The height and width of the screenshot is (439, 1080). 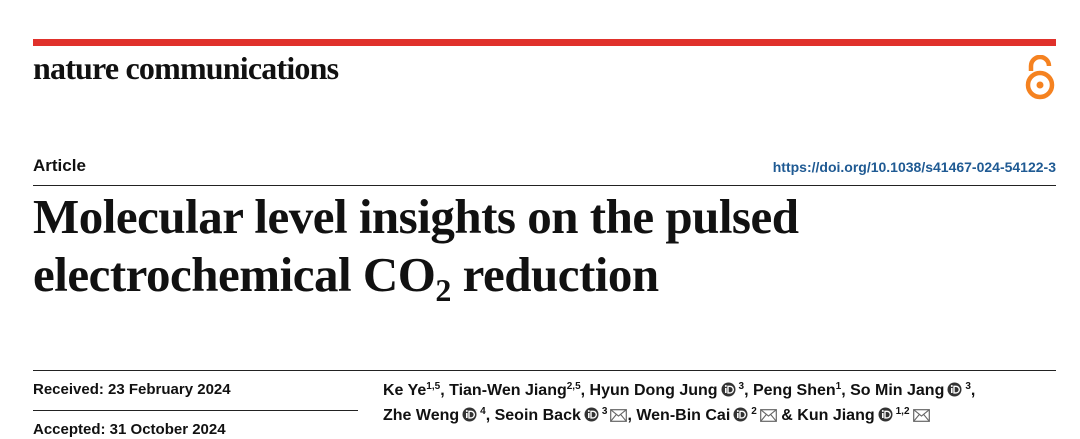 What do you see at coordinates (902, 411) in the screenshot?
I see `affiliation: 1,2` at bounding box center [902, 411].